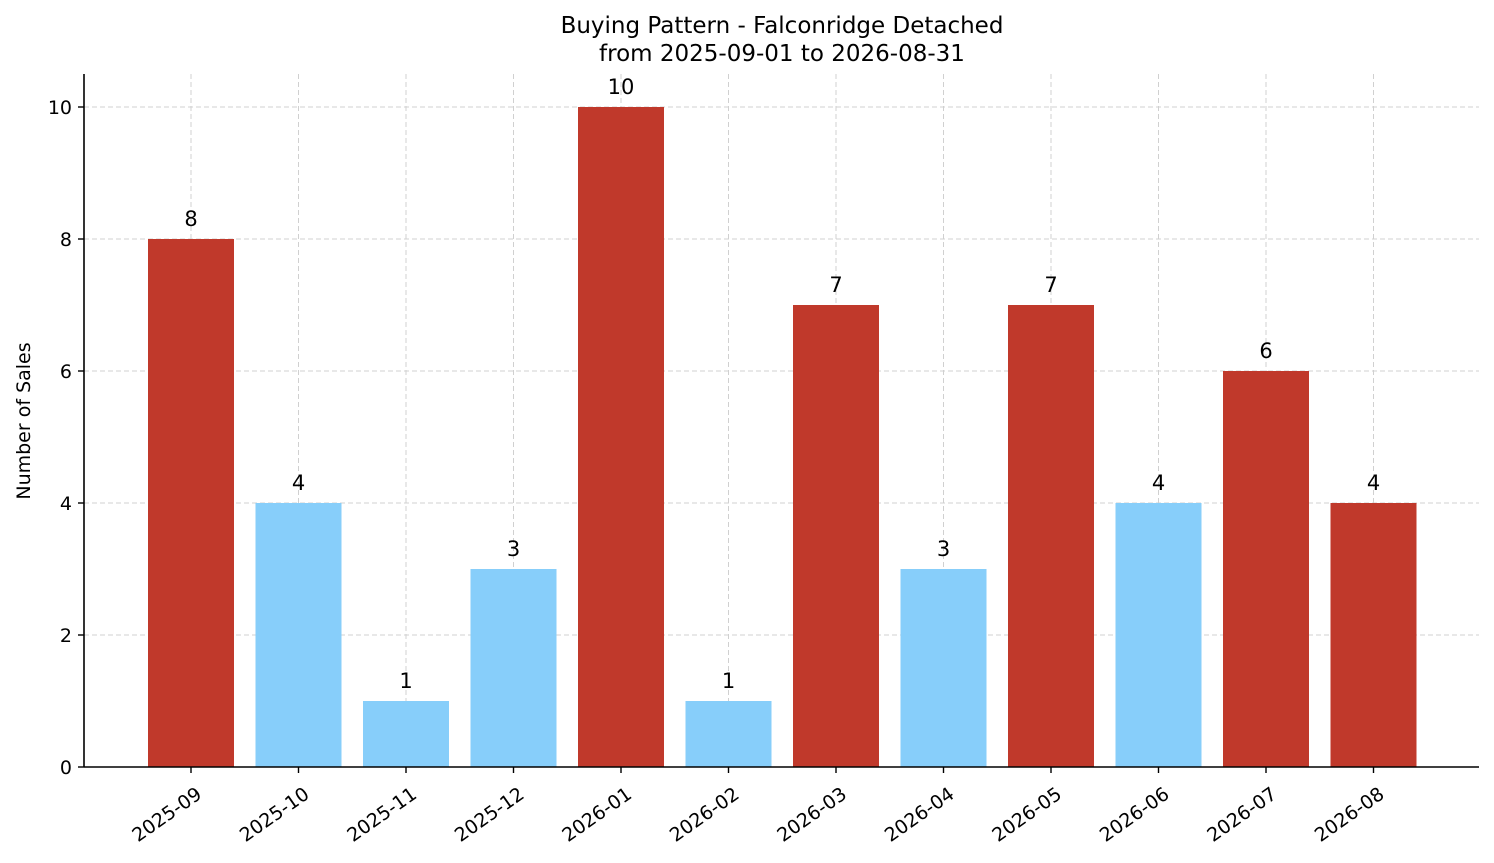  I want to click on x-tick-label: 2026-08, so click(1350, 815).